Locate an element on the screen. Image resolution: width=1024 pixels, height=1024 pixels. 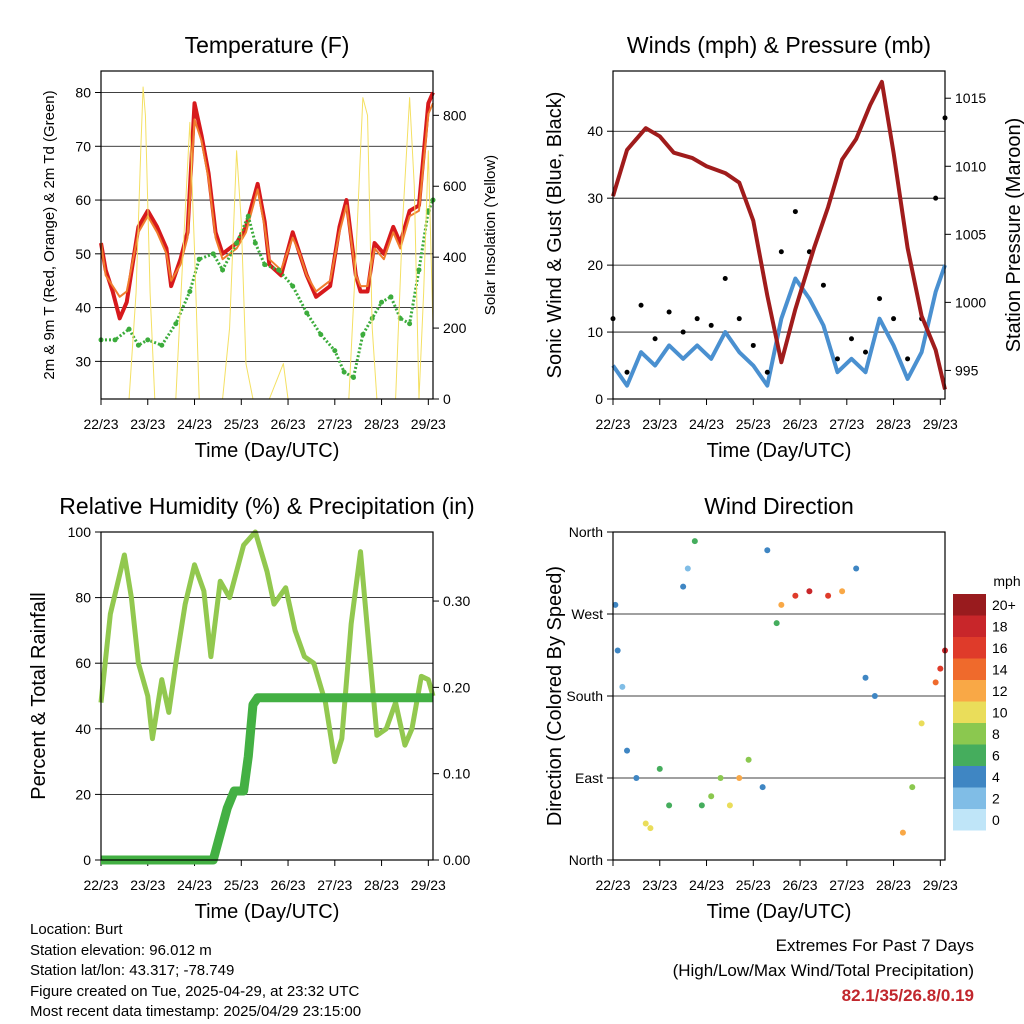
wind-wind-line is located at coordinates (779, 326).